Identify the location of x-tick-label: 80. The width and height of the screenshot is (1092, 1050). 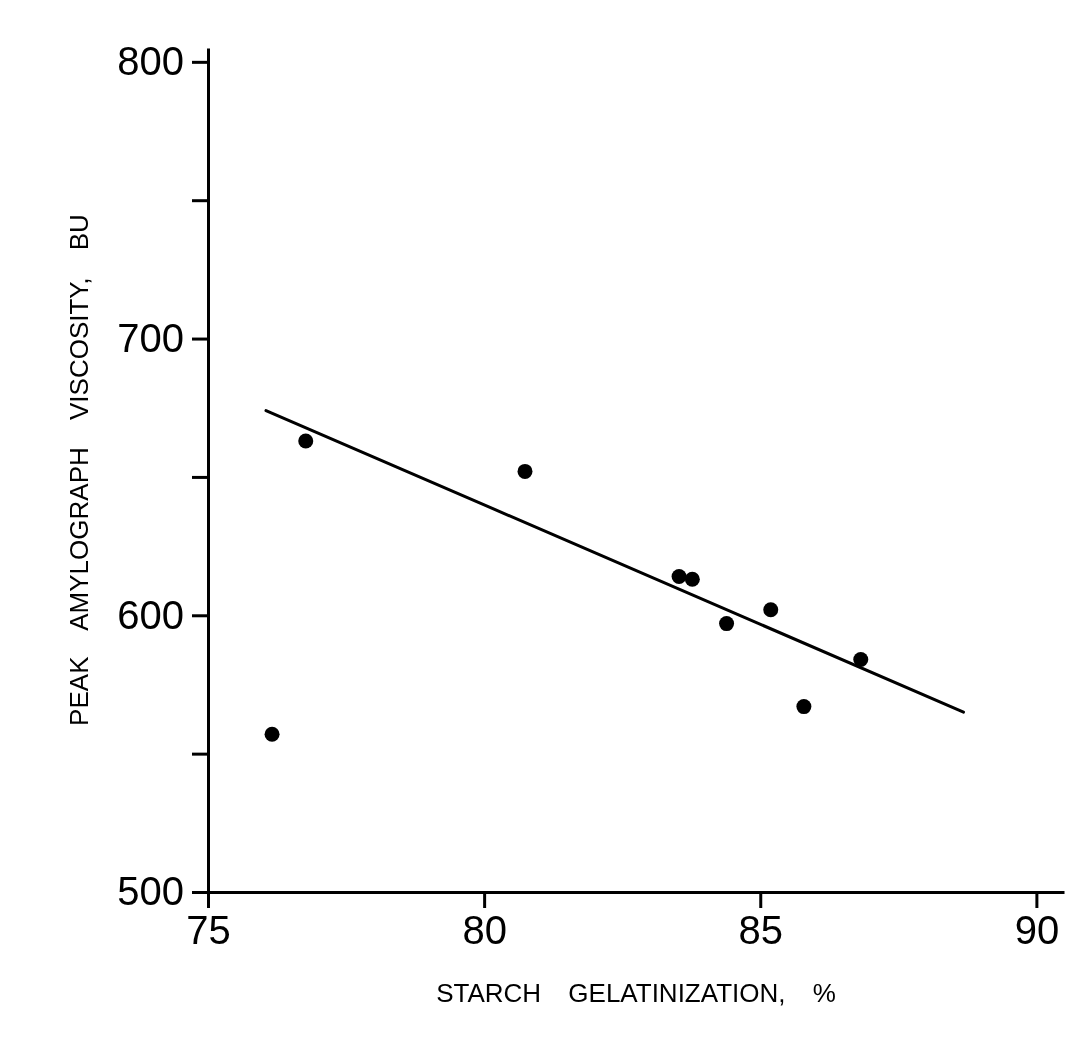
(484, 930).